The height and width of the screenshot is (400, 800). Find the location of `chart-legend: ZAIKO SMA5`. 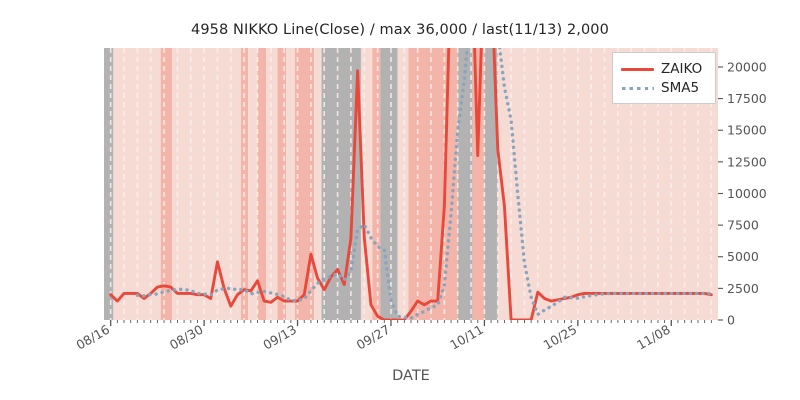

chart-legend: ZAIKO SMA5 is located at coordinates (664, 78).